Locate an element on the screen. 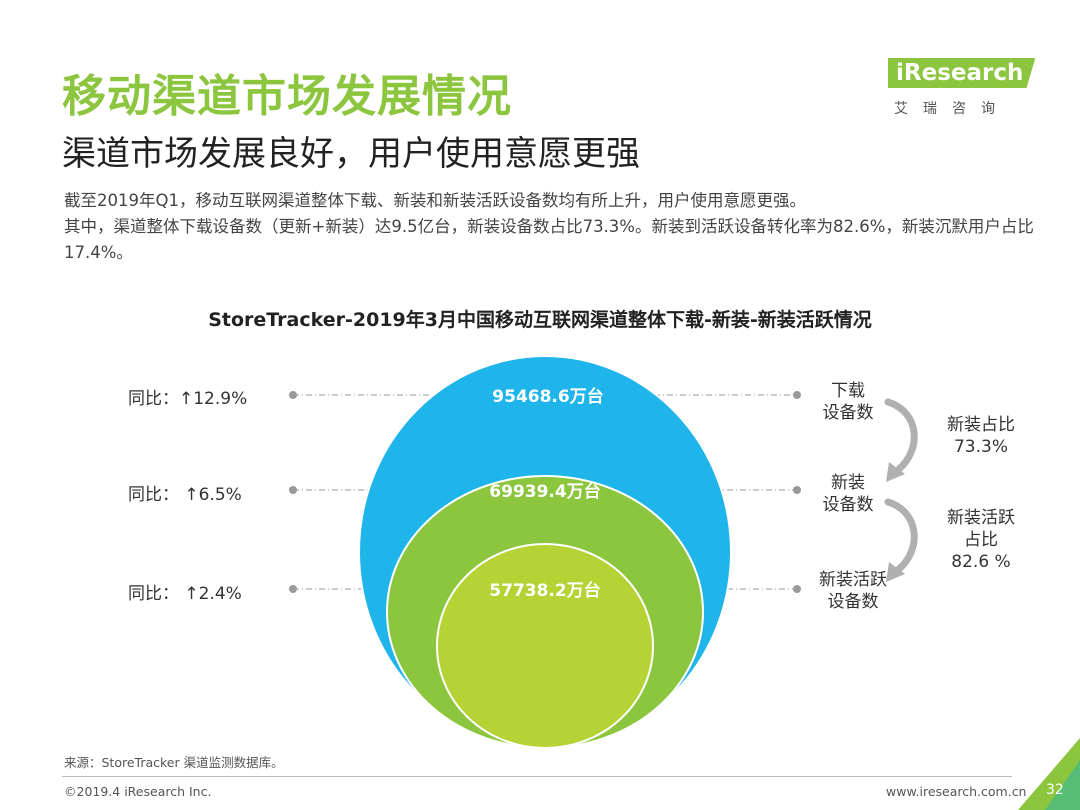 Image resolution: width=1080 pixels, height=810 pixels. ratio-new-active: 新装活跃 占比 82.6 % is located at coordinates (981, 540).